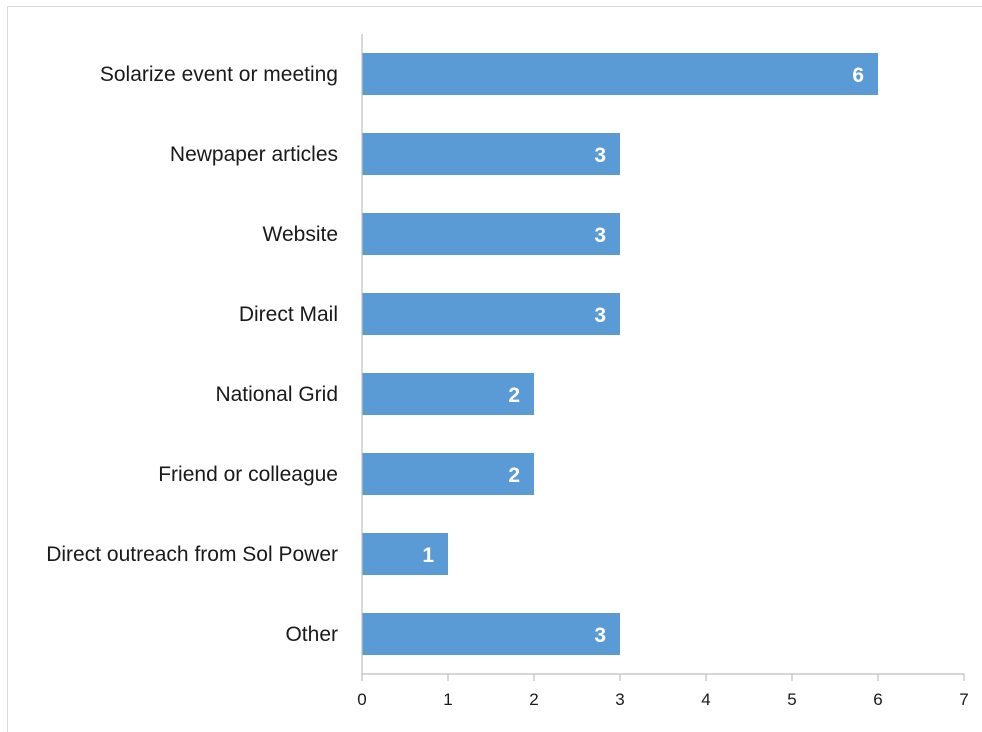 This screenshot has height=732, width=982. What do you see at coordinates (600, 235) in the screenshot?
I see `data-label-3: 3` at bounding box center [600, 235].